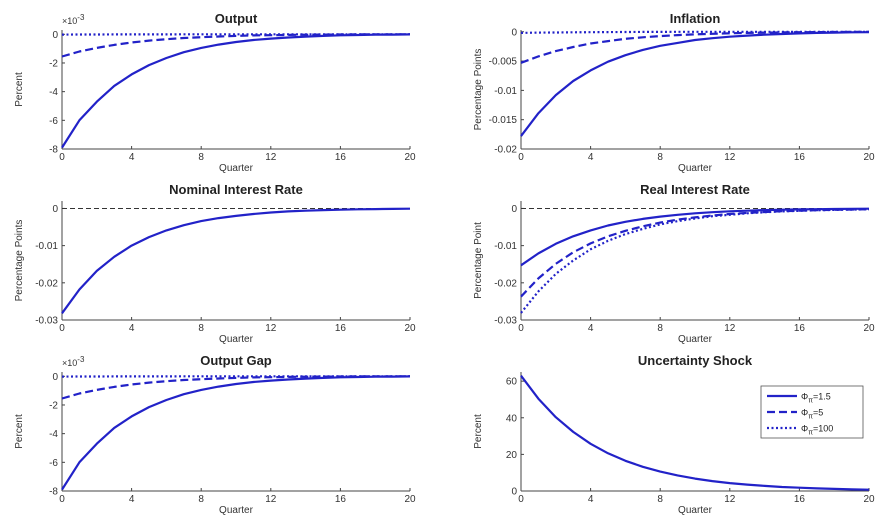  What do you see at coordinates (512, 455) in the screenshot?
I see `y-tick-label: 20` at bounding box center [512, 455].